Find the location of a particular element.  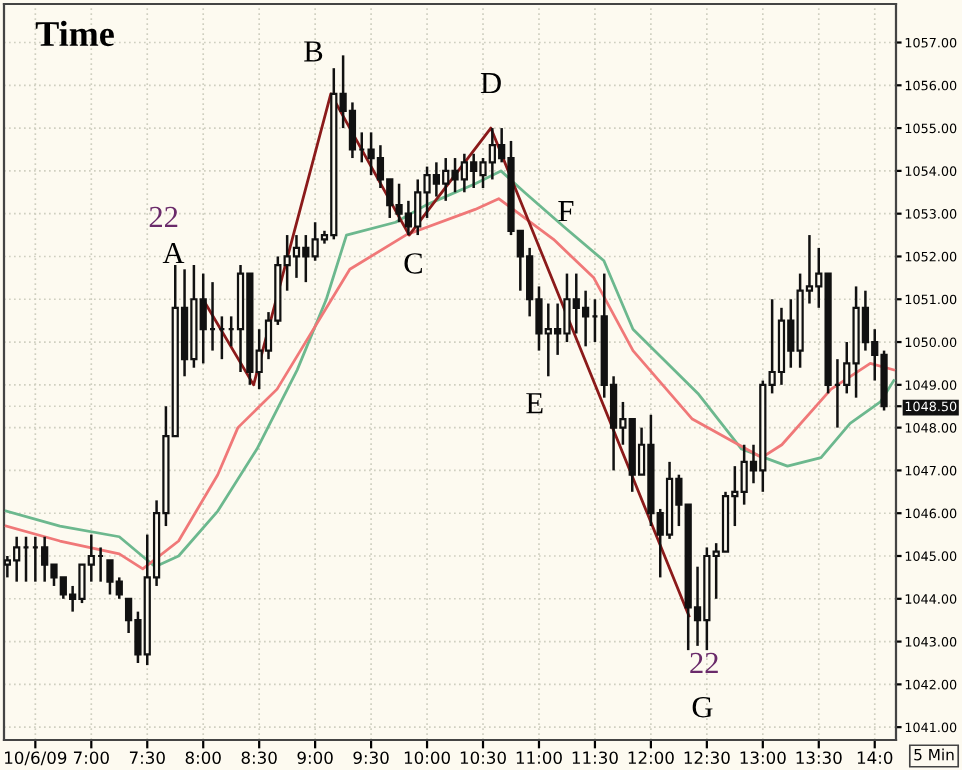

x-tick-label: 10/6/09 is located at coordinates (36, 758).